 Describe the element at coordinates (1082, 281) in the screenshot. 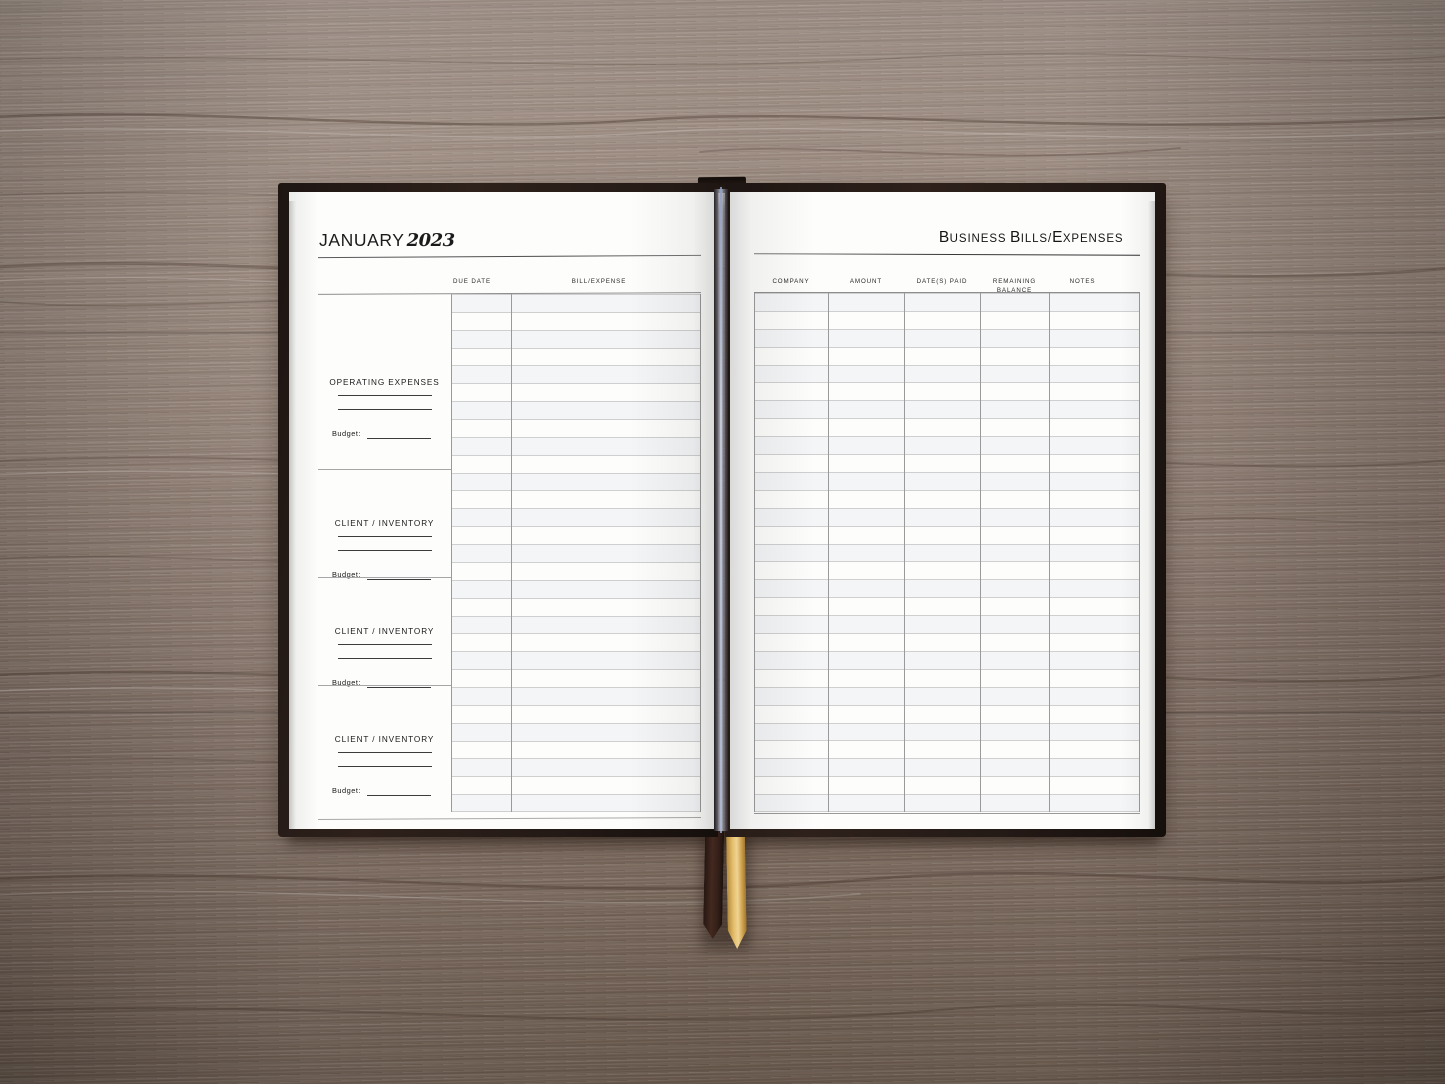

I see `column-header-notes: NOTES` at that location.